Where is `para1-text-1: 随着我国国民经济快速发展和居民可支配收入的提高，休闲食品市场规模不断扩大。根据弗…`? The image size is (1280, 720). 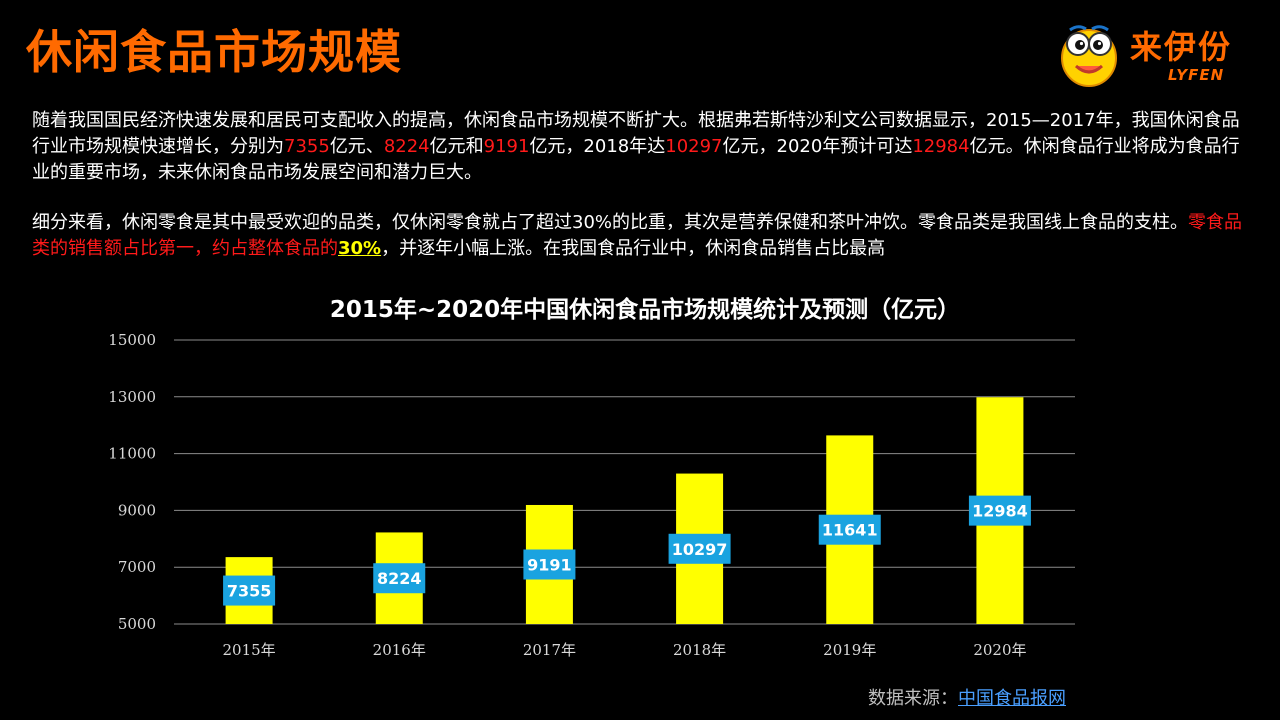
para1-text-1: 随着我国国民经济快速发展和居民可支配收入的提高，休闲食品市场规模不断扩大。根据弗… is located at coordinates (636, 133).